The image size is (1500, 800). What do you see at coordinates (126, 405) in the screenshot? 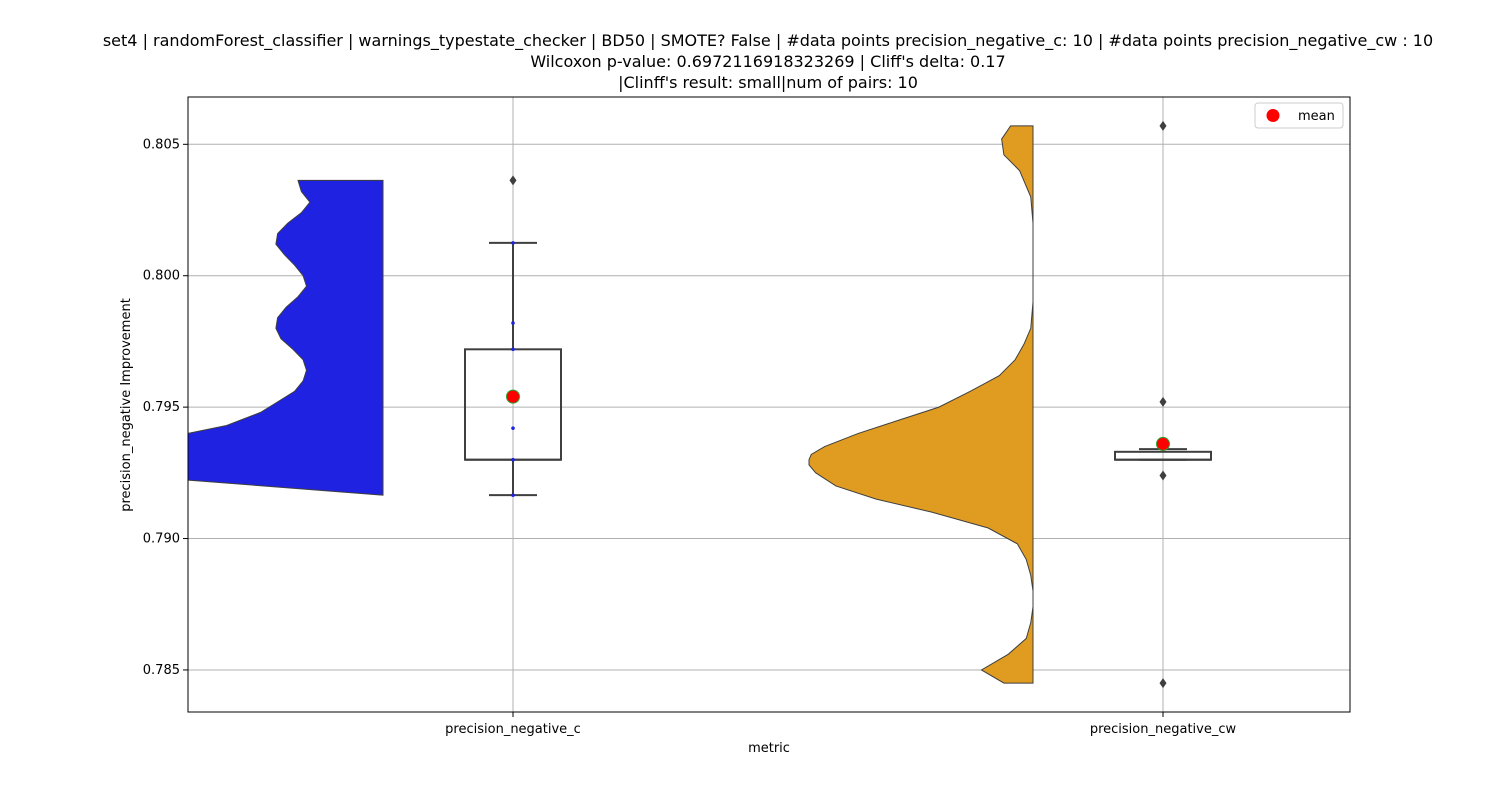
I see `y-axis-label: precision_negative Improvement` at bounding box center [126, 405].